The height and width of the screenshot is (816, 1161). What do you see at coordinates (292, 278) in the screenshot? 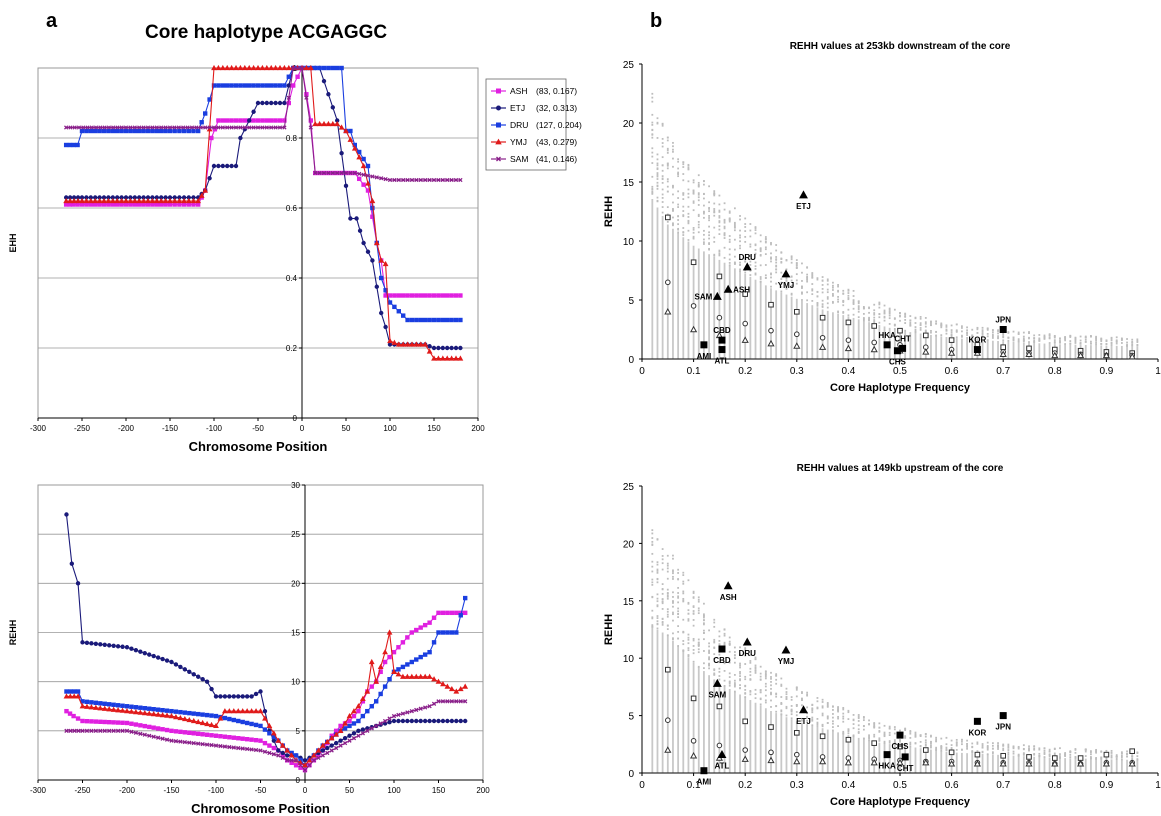
I see `y-tick-label: 0.4` at bounding box center [292, 278].